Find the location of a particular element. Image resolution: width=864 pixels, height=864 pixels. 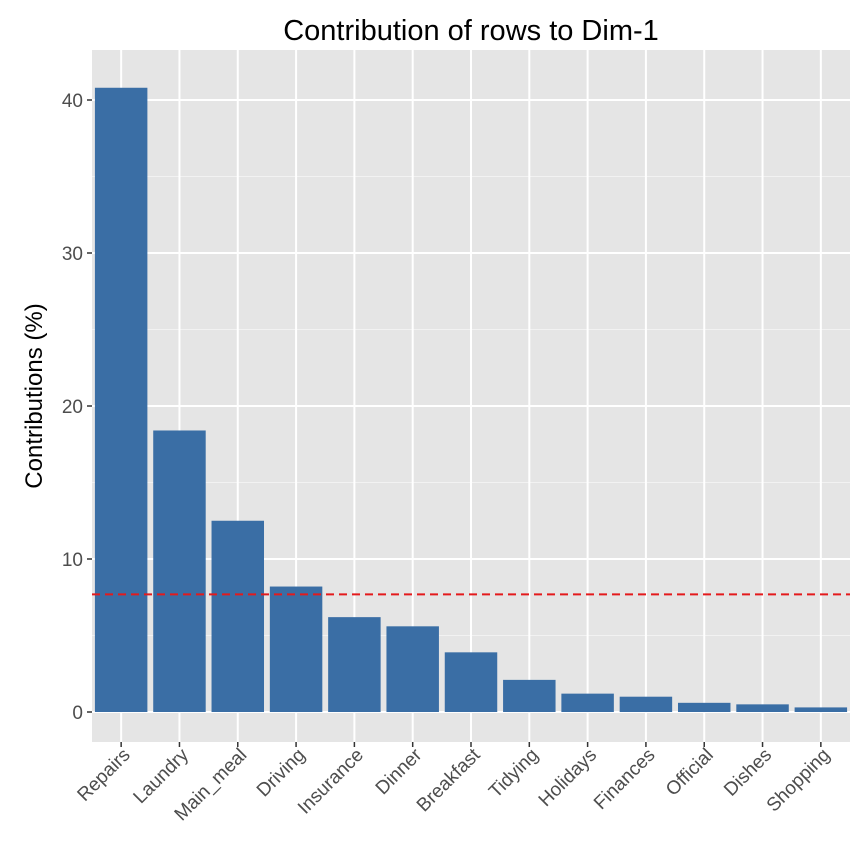

x-tick-label: Official is located at coordinates (690, 773).